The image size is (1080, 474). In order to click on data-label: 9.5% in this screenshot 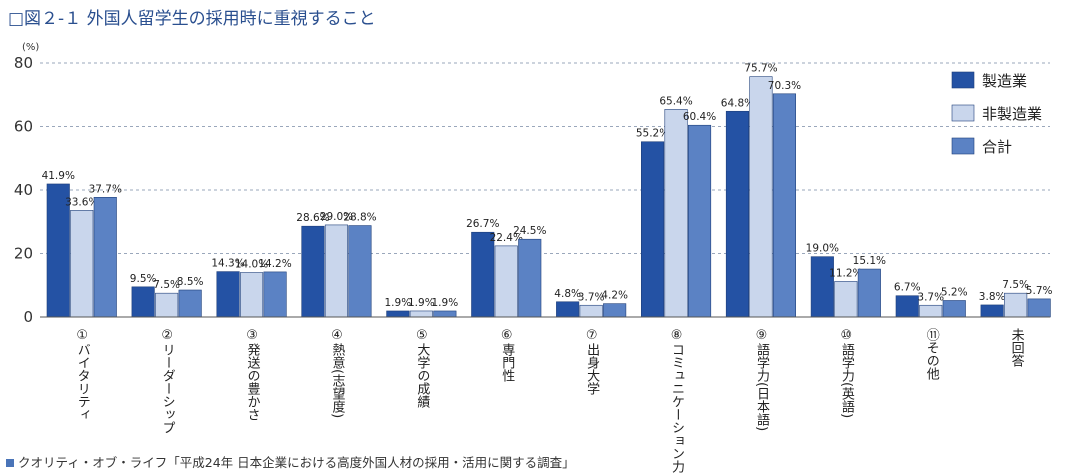, I will do `click(143, 279)`.